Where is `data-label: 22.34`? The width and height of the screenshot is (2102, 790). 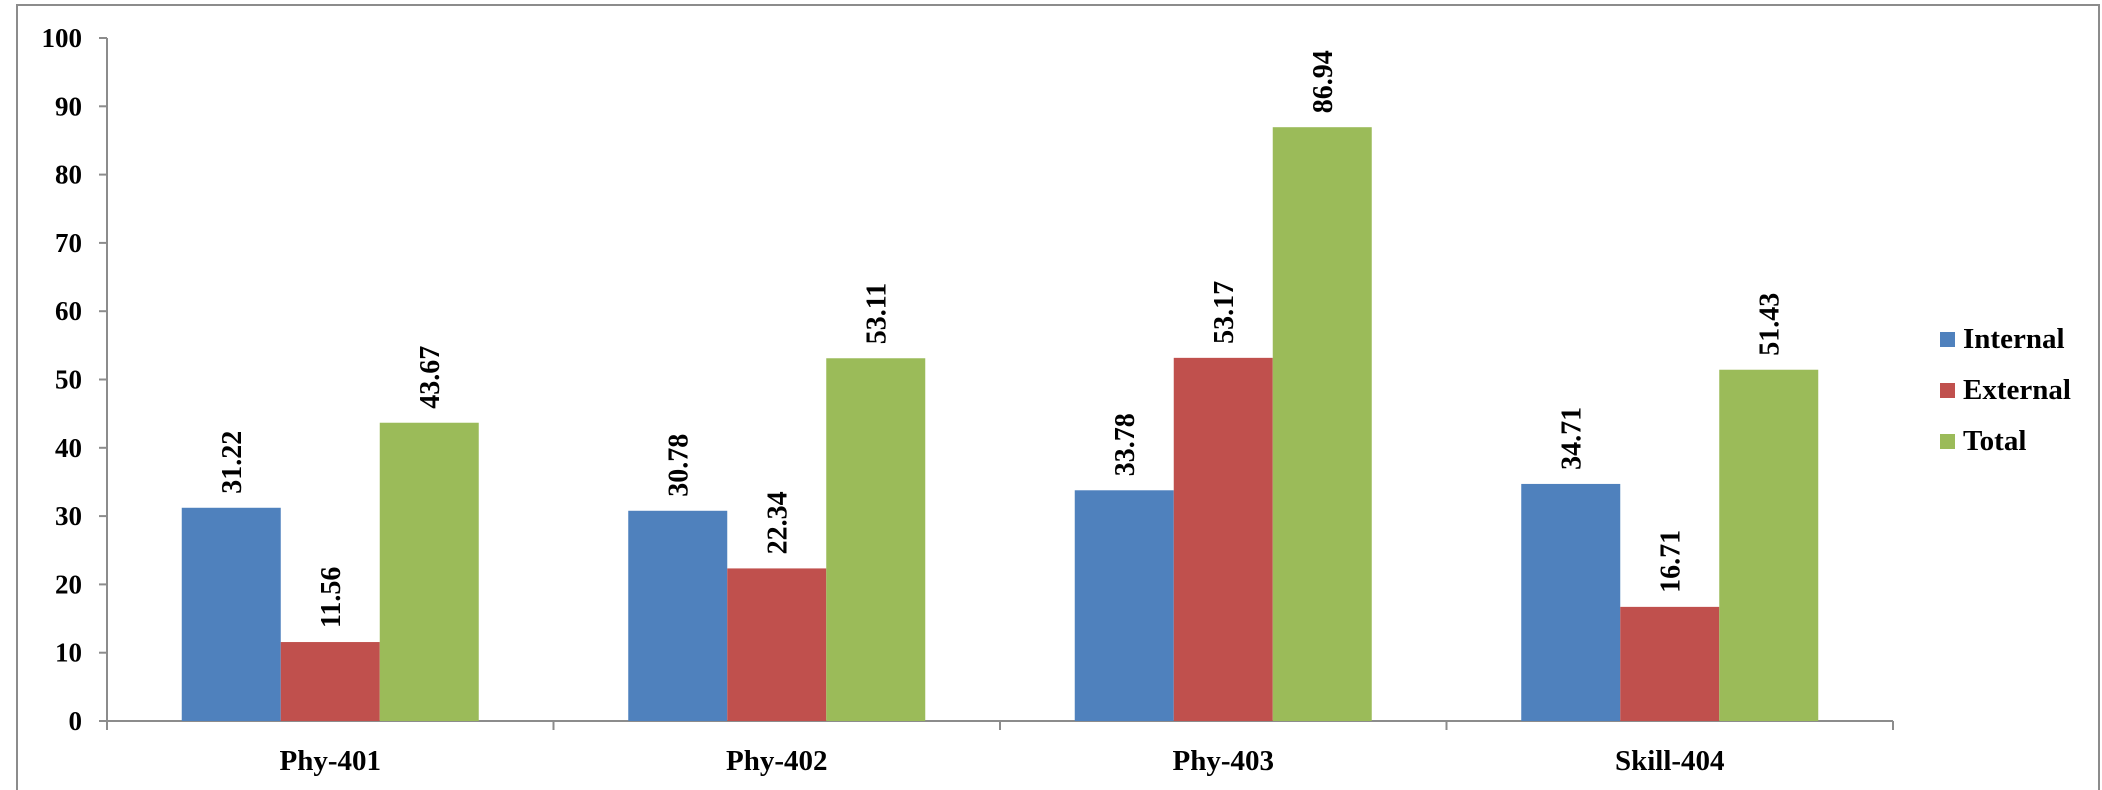
data-label: 22.34 is located at coordinates (778, 522).